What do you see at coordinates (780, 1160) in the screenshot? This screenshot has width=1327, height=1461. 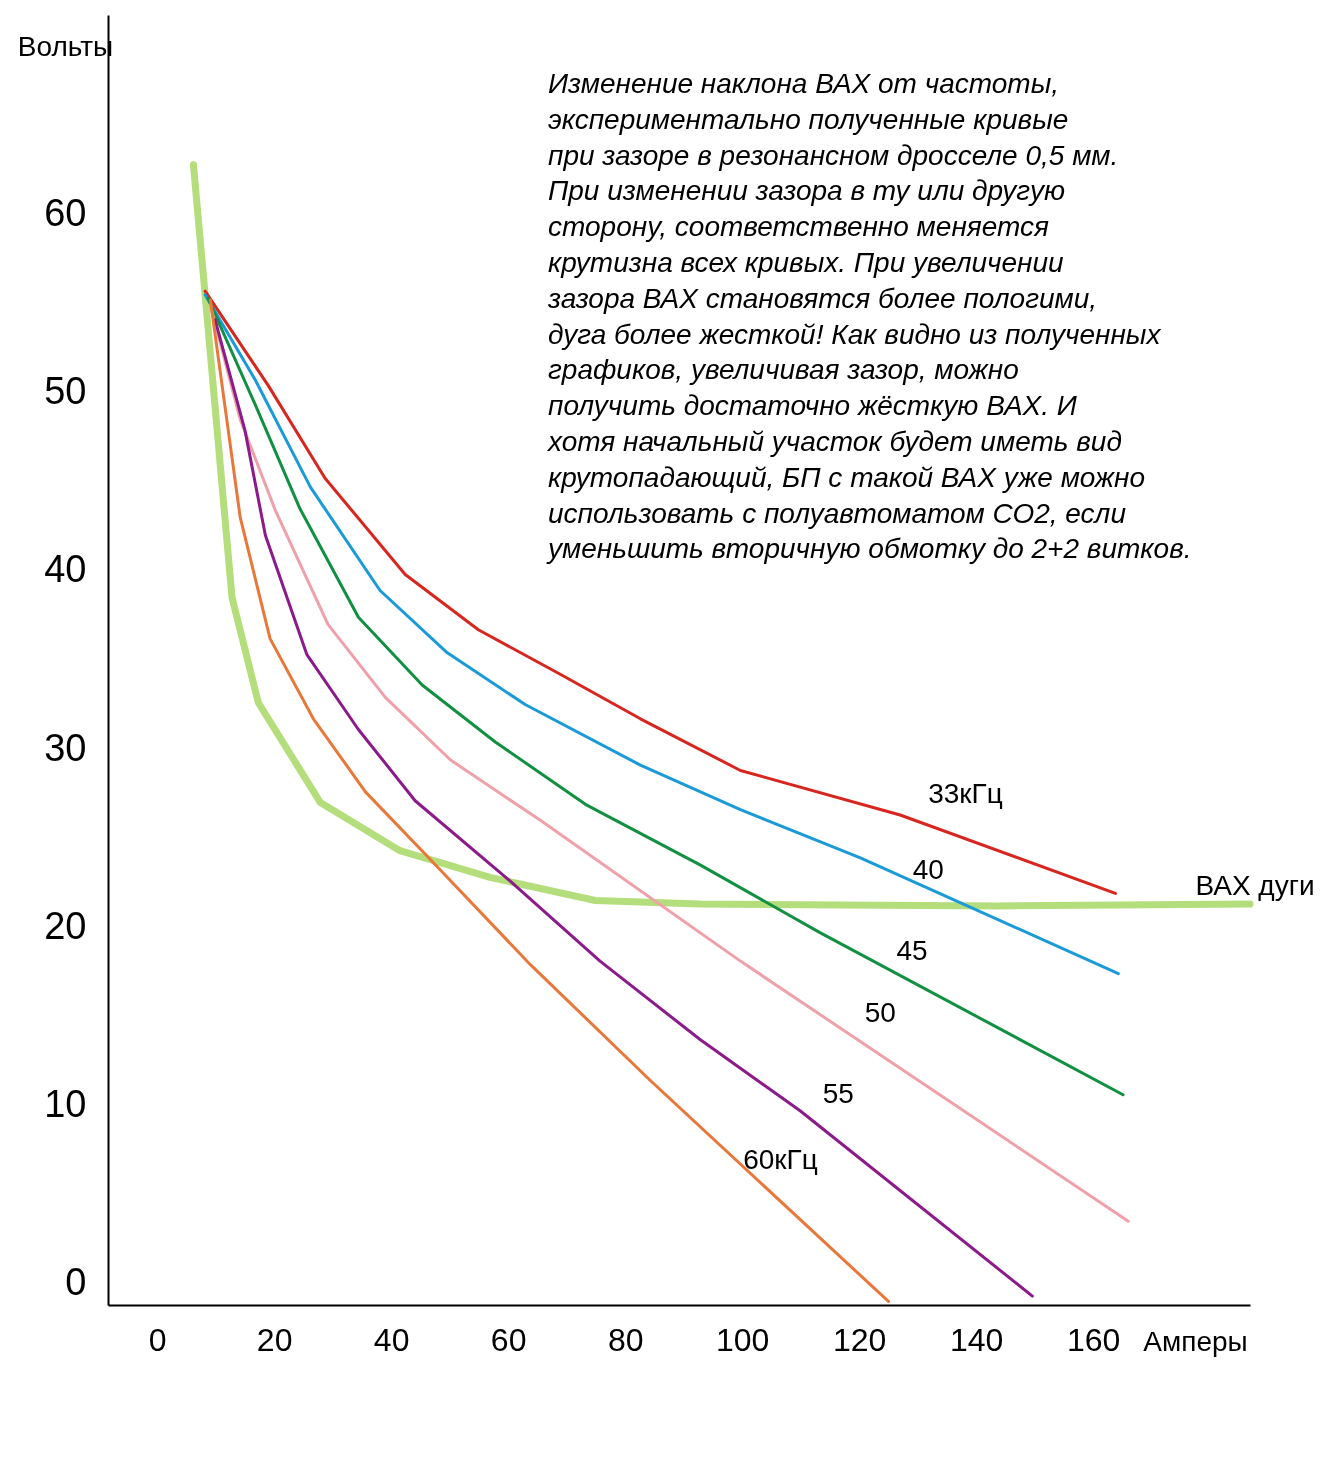 I see `series-label: 60кГц` at bounding box center [780, 1160].